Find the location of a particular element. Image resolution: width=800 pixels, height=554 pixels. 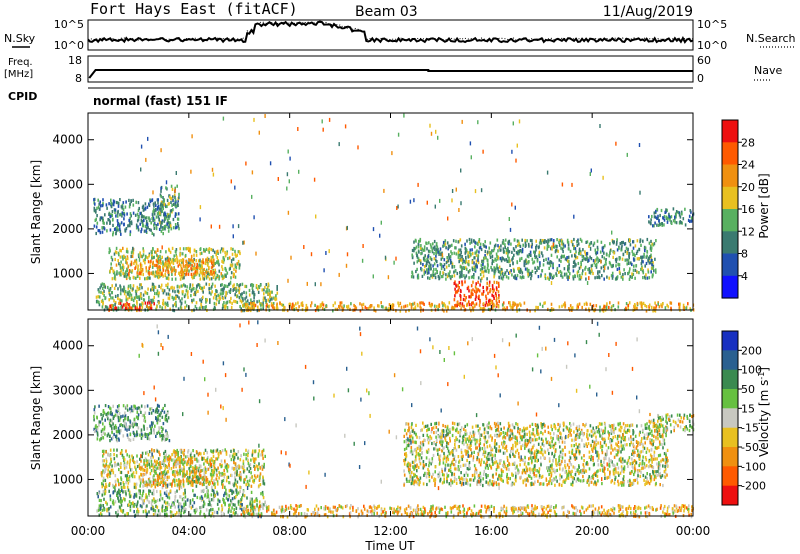

colorbar-tick-label: 8 is located at coordinates (744, 254).